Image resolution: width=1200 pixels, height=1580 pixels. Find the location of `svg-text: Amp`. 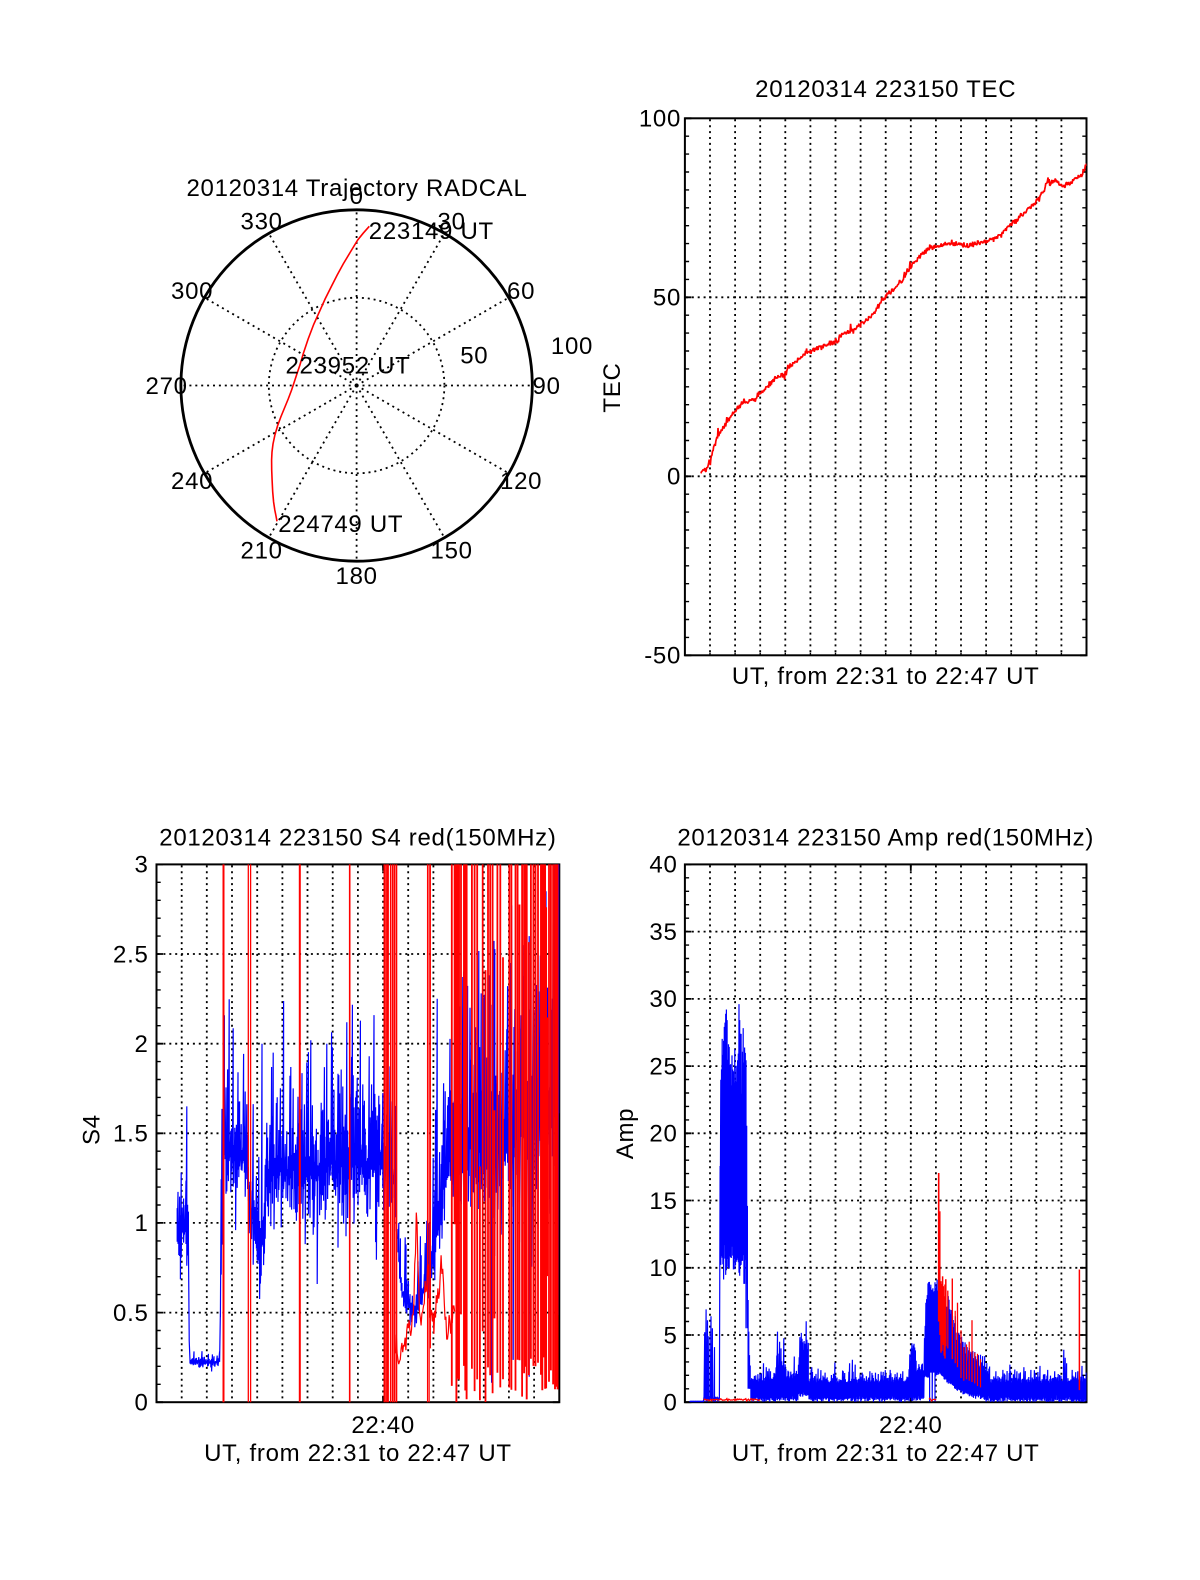

svg-text: Amp is located at coordinates (625, 1133).